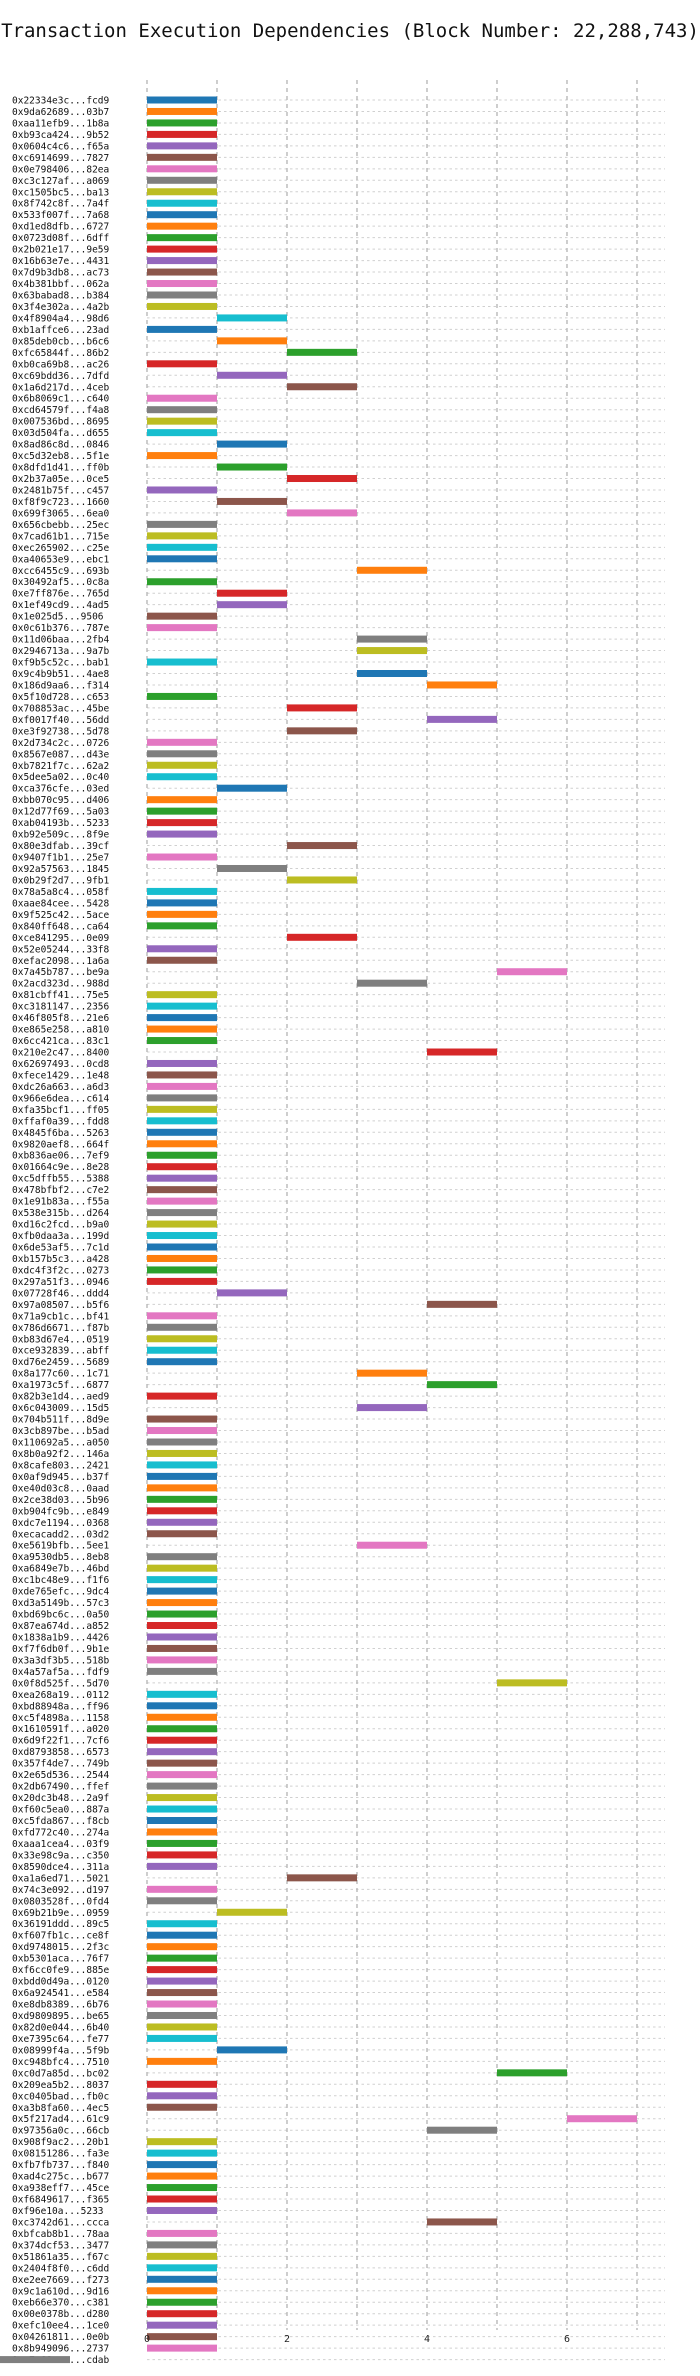  What do you see at coordinates (60, 238) in the screenshot?
I see `tx-label: 0x0723d08f...6dff` at bounding box center [60, 238].